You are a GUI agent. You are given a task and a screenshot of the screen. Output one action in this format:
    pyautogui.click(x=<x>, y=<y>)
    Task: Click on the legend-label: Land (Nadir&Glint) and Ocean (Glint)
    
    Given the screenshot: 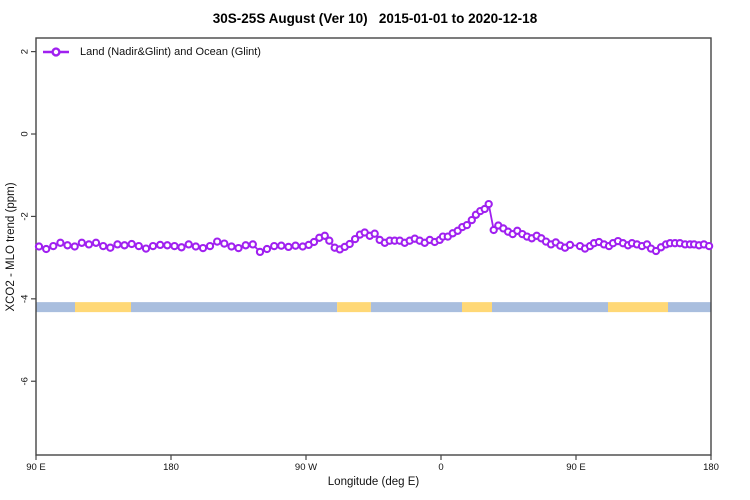 What is the action you would take?
    pyautogui.click(x=170, y=52)
    